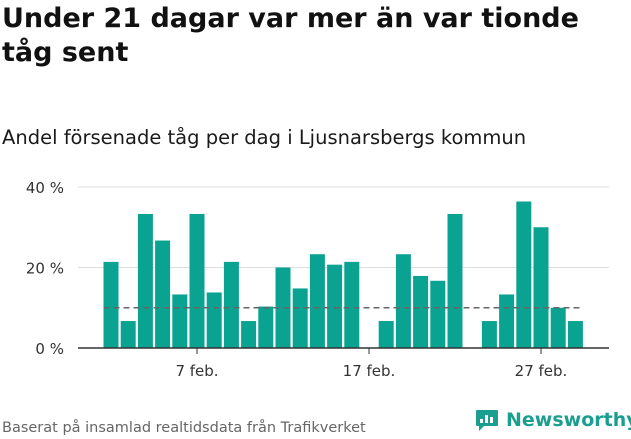 This screenshot has width=631, height=439. Describe the element at coordinates (541, 371) in the screenshot. I see `x-tick-label: 27 feb.` at that location.